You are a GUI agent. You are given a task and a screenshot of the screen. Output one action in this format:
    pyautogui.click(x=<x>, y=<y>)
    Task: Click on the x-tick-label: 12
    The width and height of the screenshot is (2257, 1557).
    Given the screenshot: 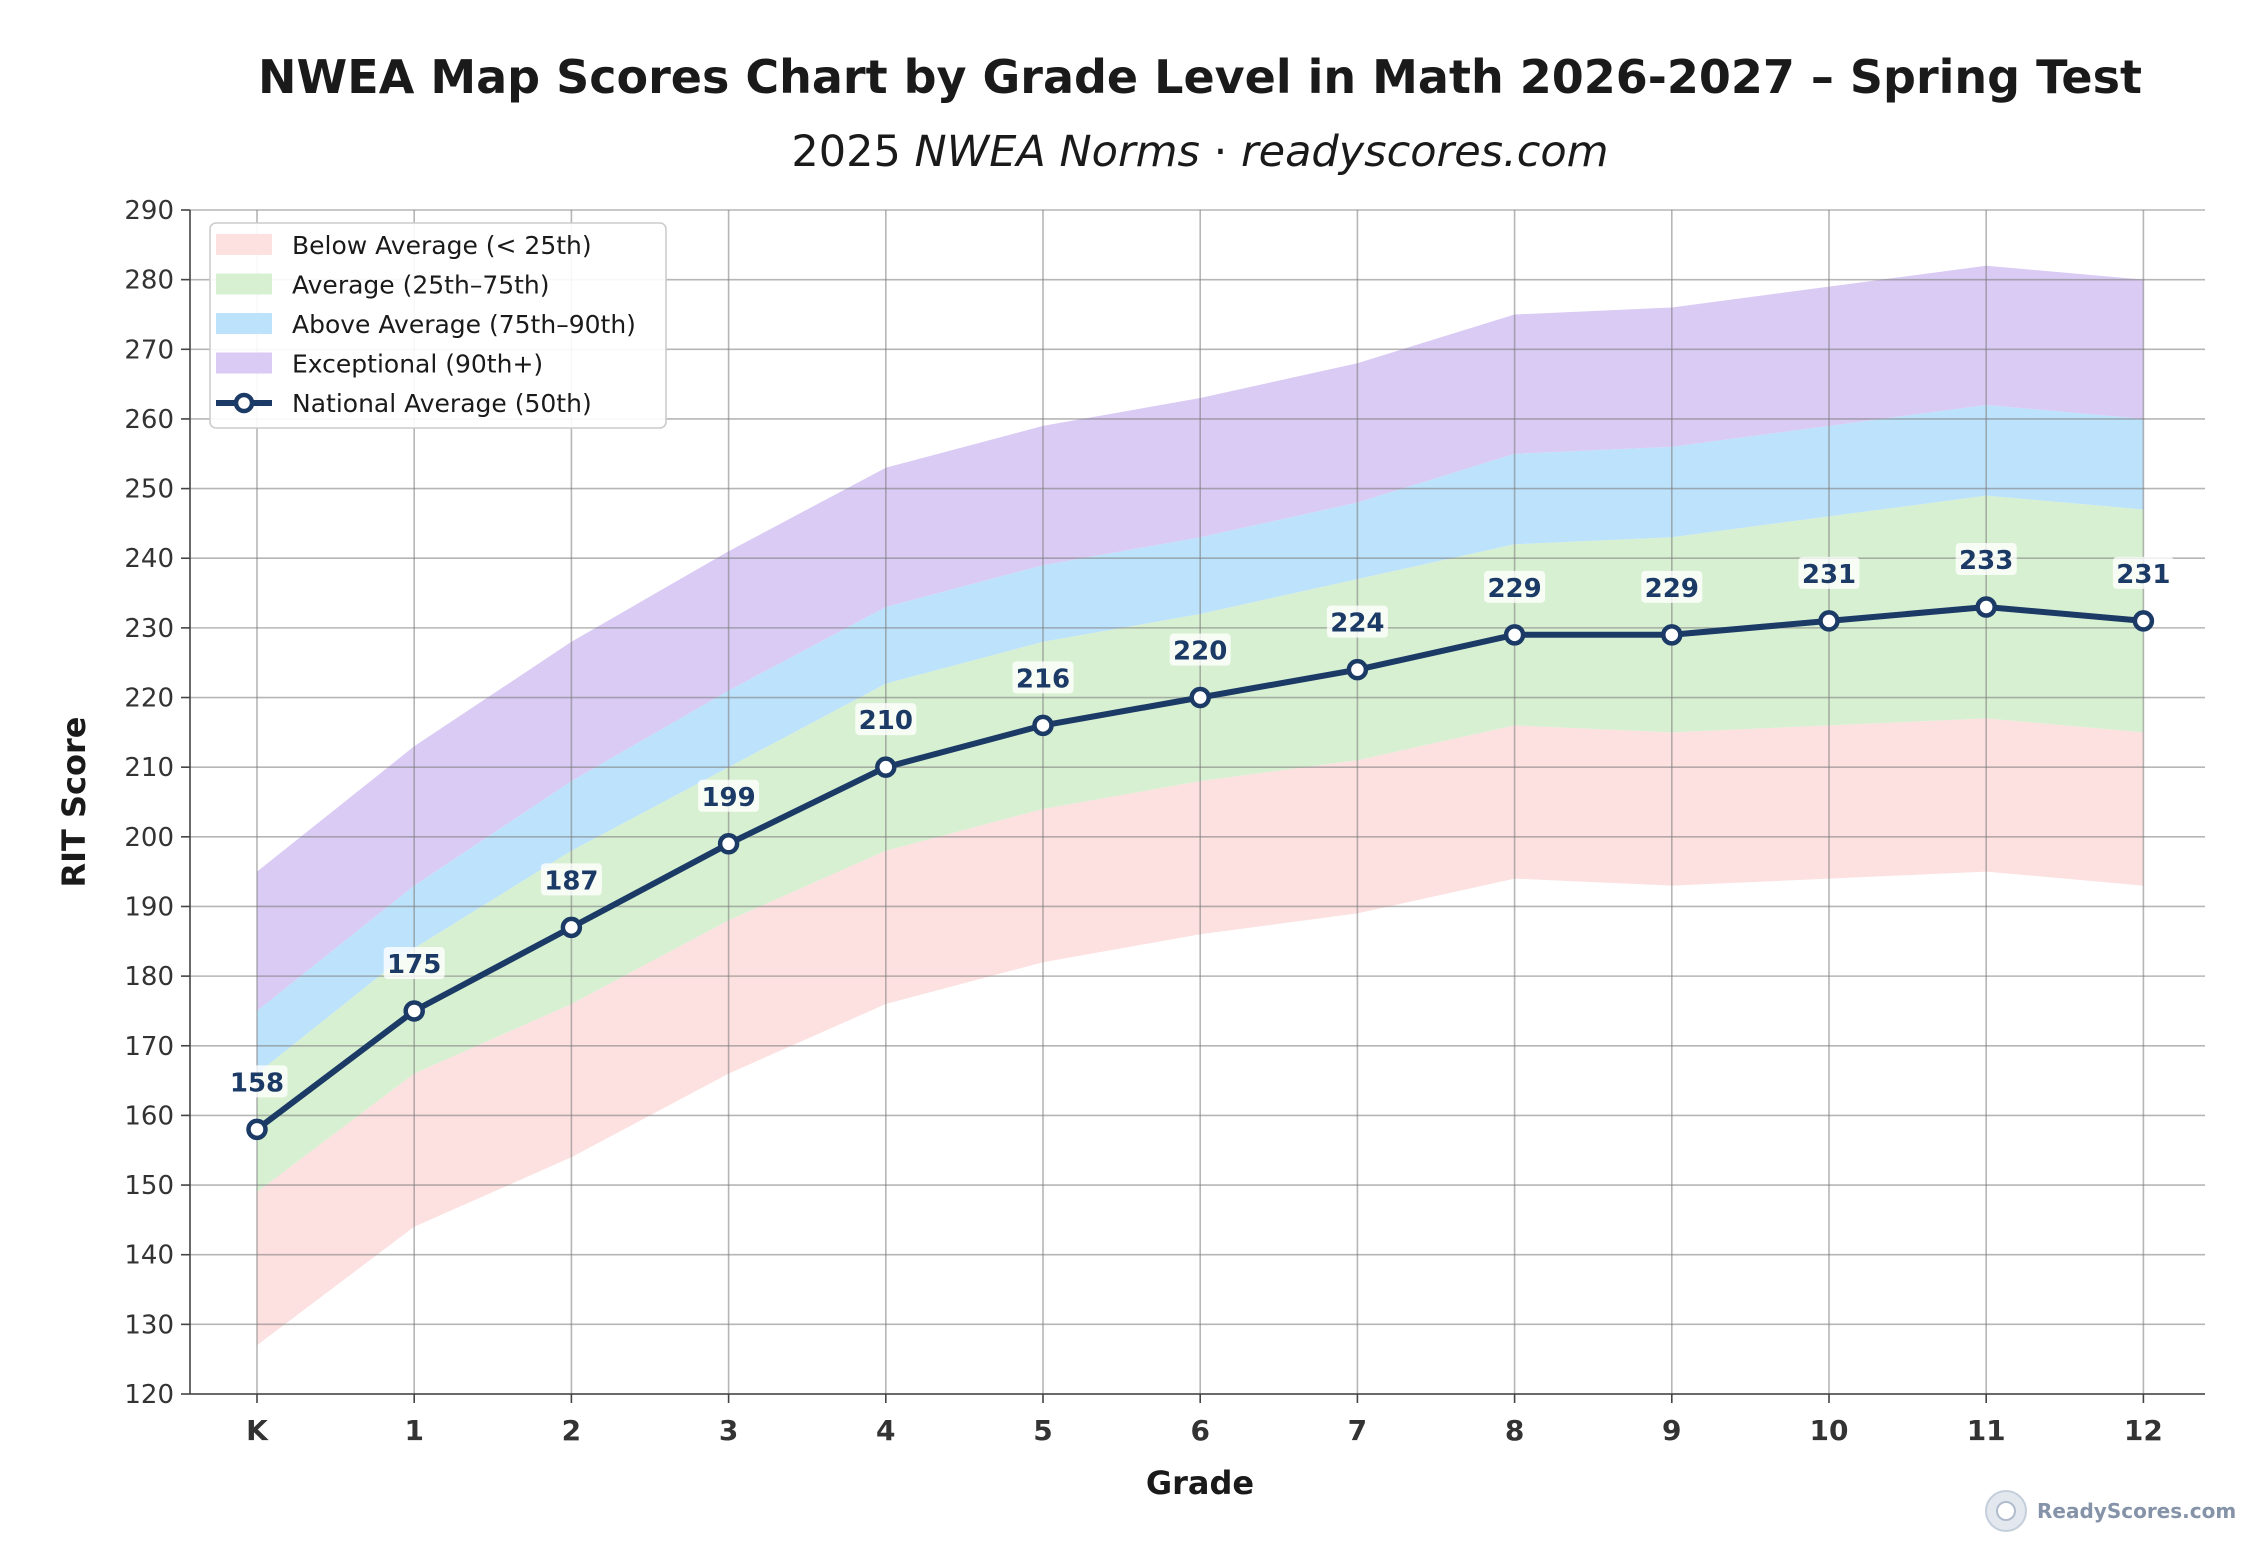 What is the action you would take?
    pyautogui.click(x=2143, y=1430)
    